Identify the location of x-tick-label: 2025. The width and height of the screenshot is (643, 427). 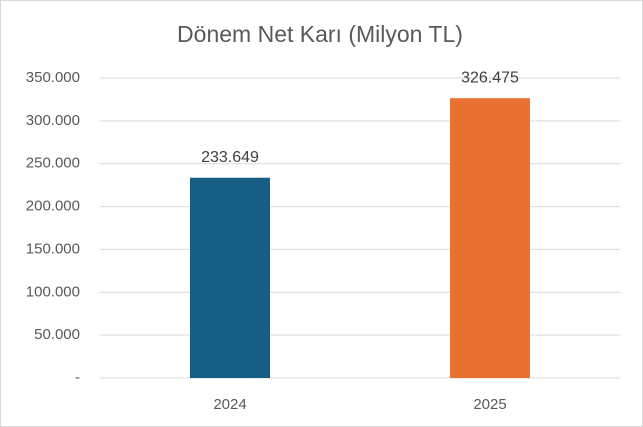
(489, 404).